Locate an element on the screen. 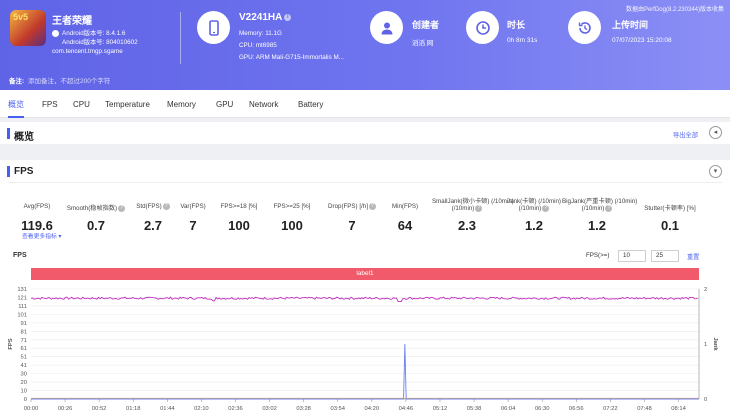 The width and height of the screenshot is (730, 412). user-icon is located at coordinates (386, 27).